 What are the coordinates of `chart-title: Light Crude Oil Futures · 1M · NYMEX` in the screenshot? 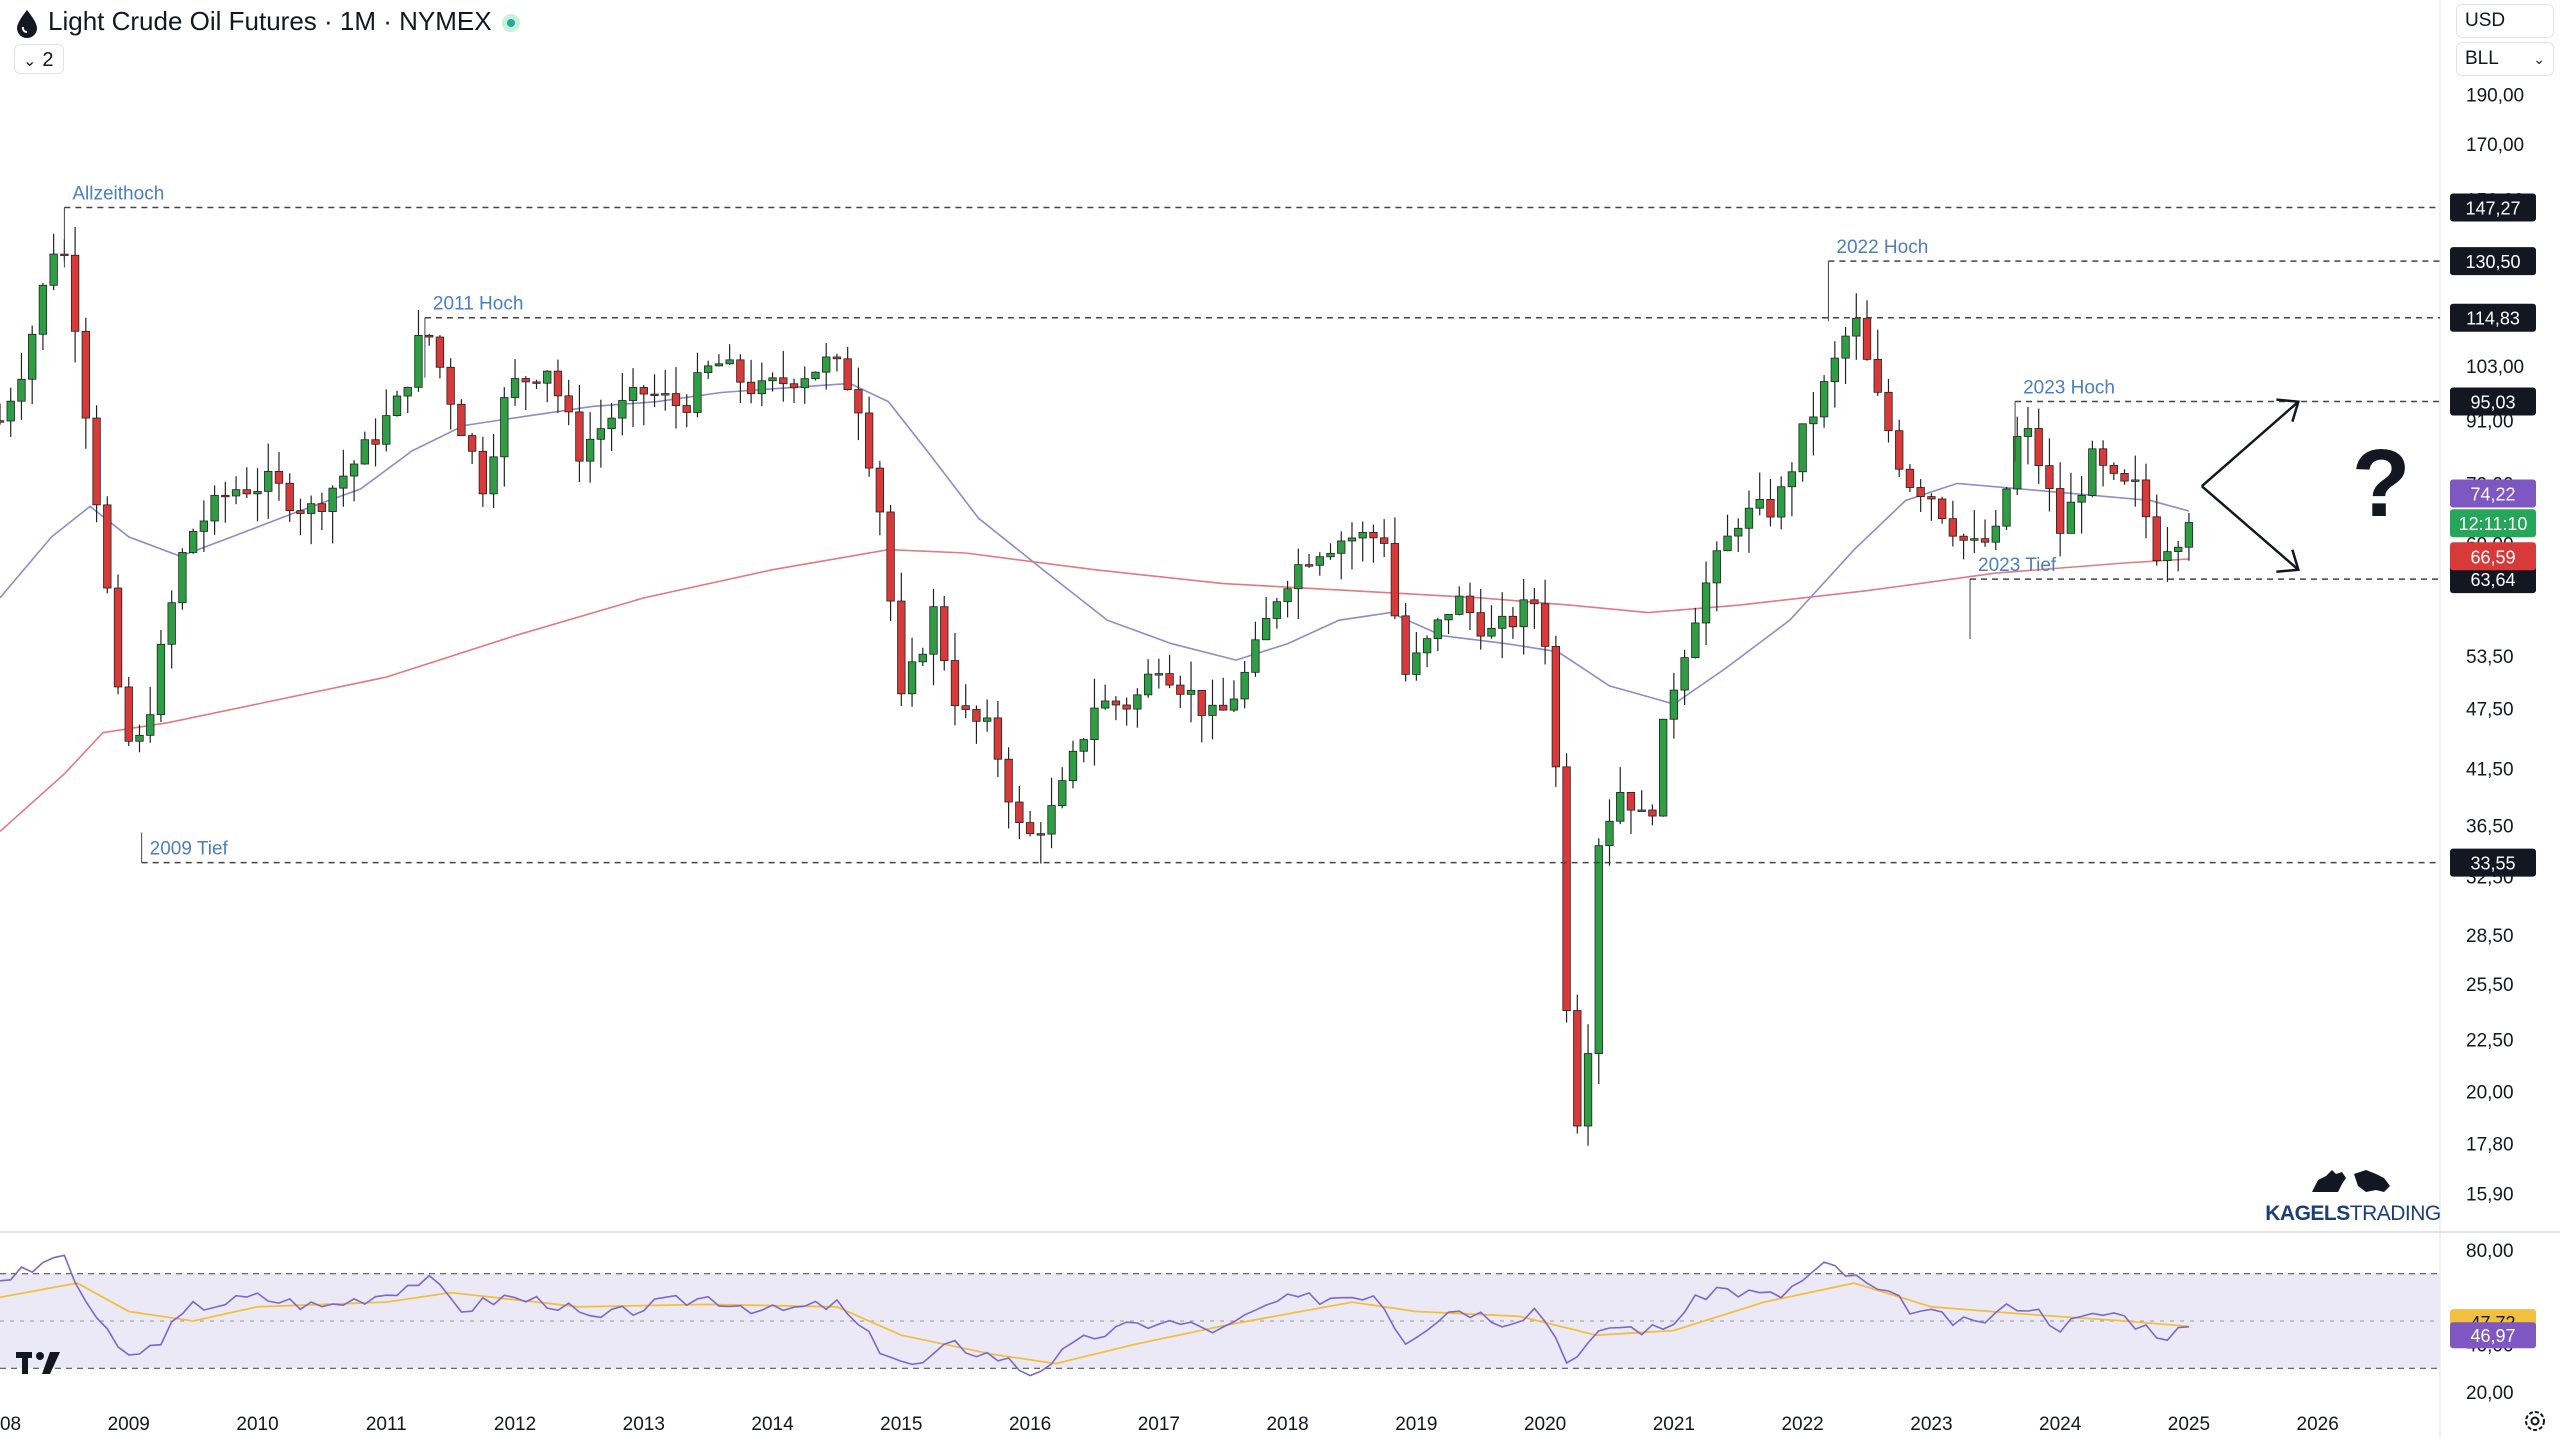 It's located at (270, 21).